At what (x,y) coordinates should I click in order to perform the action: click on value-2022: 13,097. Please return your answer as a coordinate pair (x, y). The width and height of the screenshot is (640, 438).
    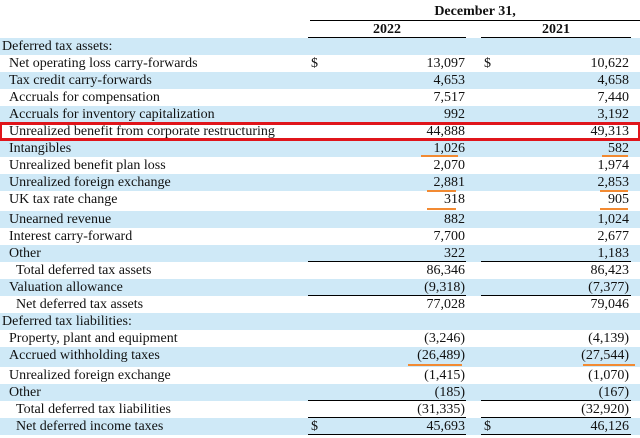
    Looking at the image, I should click on (446, 63).